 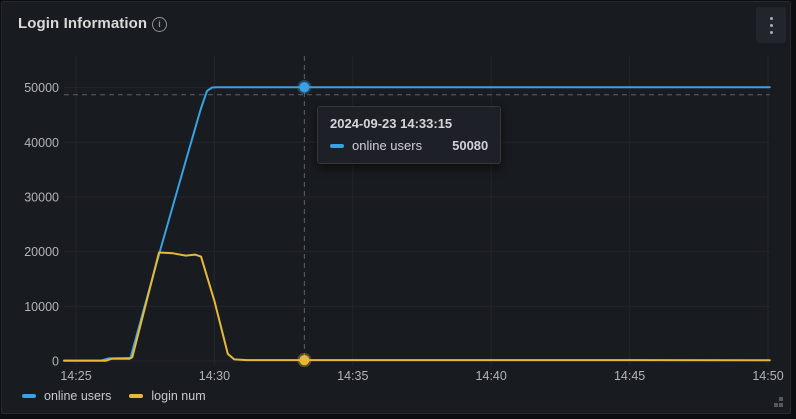 What do you see at coordinates (352, 376) in the screenshot?
I see `x-axis-tick-label: 14:35` at bounding box center [352, 376].